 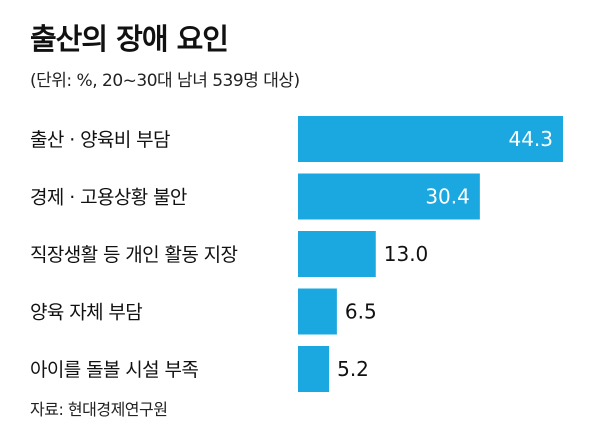 What do you see at coordinates (530, 139) in the screenshot?
I see `value-label: 44.3` at bounding box center [530, 139].